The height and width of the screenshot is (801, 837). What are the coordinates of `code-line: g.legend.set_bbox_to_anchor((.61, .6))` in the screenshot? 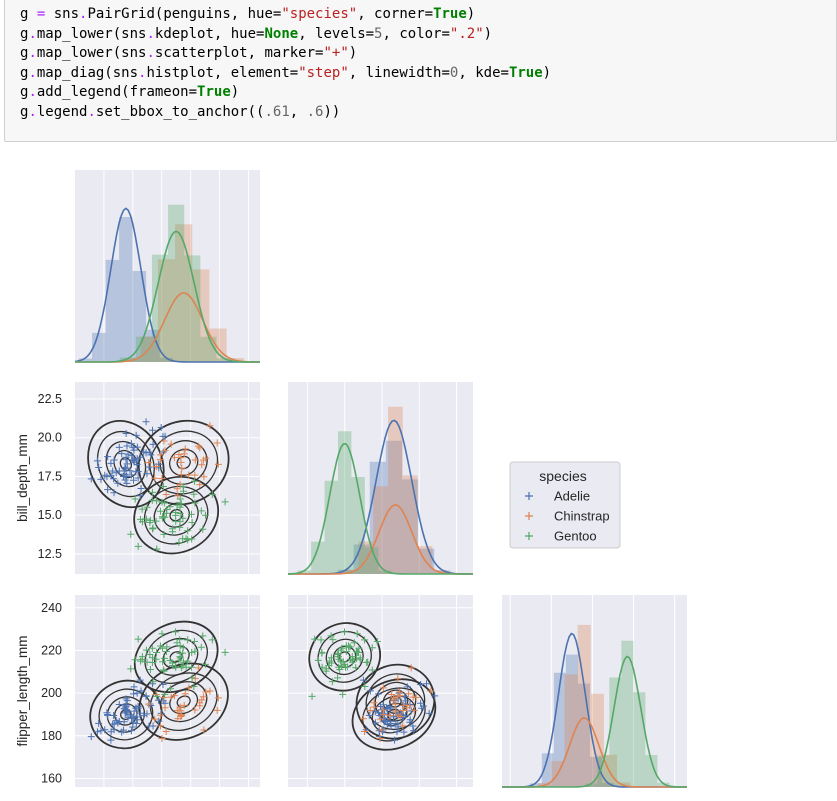 It's located at (428, 113).